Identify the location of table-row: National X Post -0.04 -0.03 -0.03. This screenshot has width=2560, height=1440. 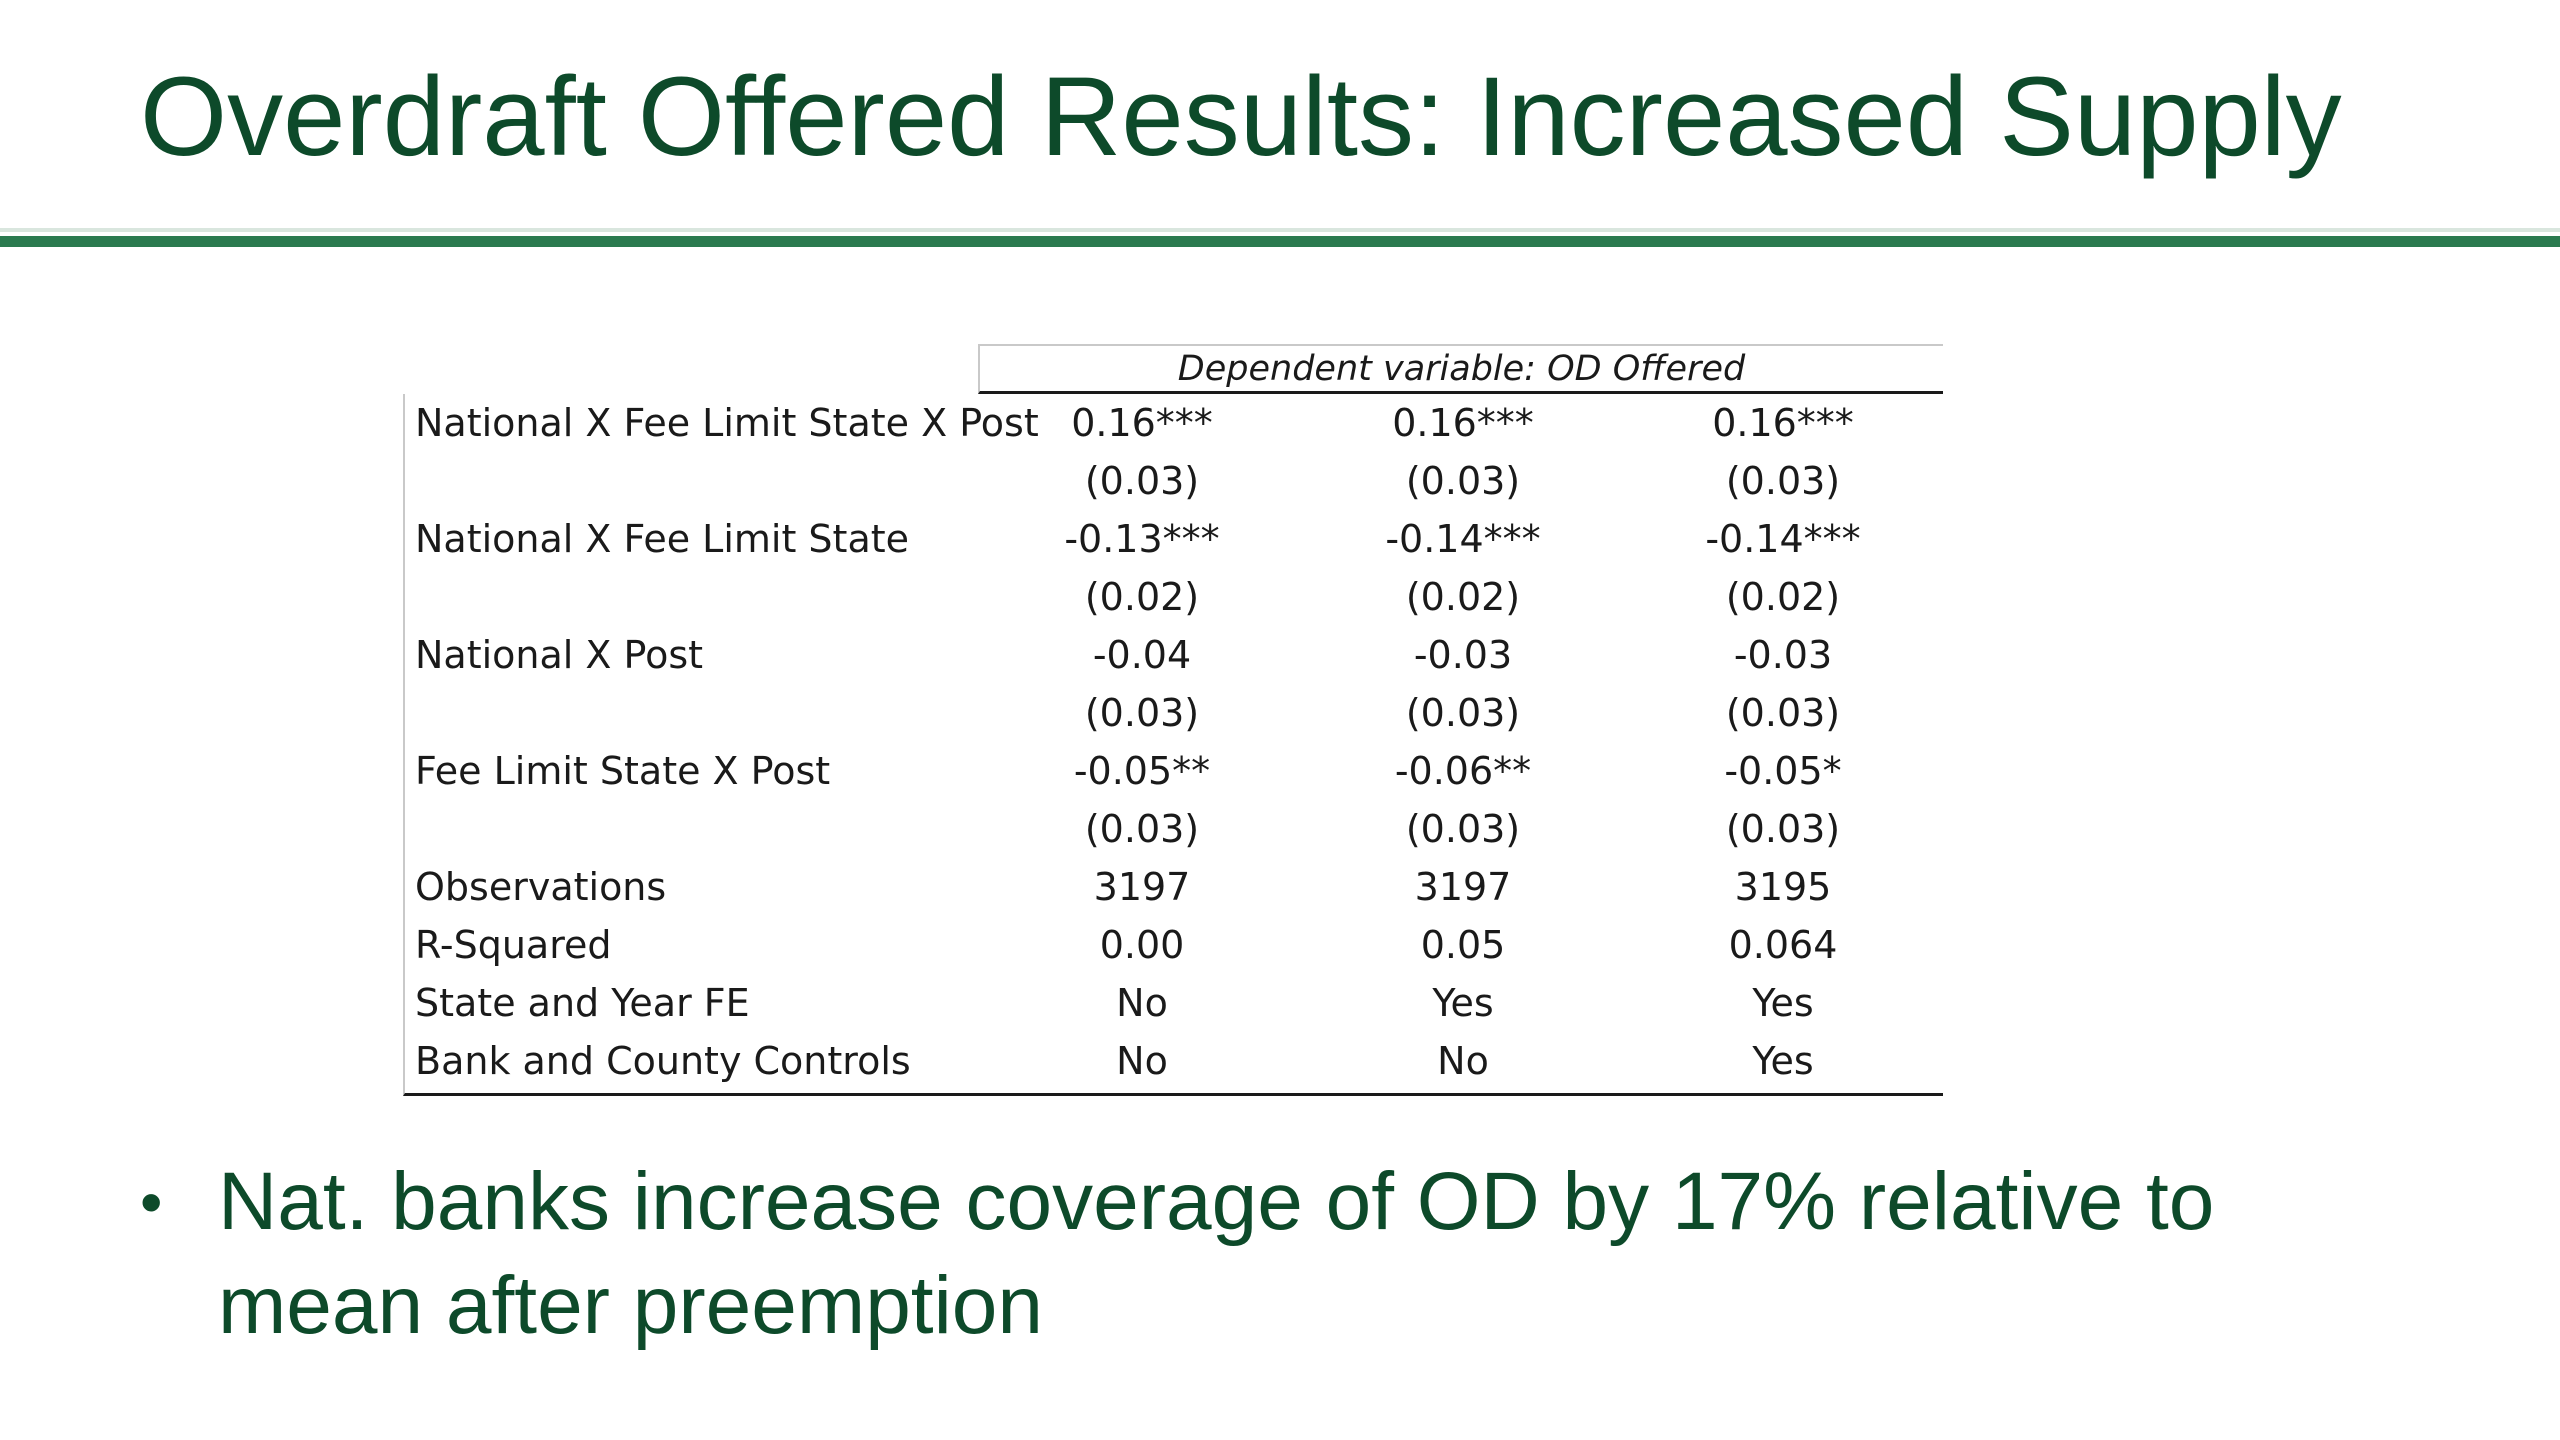
(1175, 655).